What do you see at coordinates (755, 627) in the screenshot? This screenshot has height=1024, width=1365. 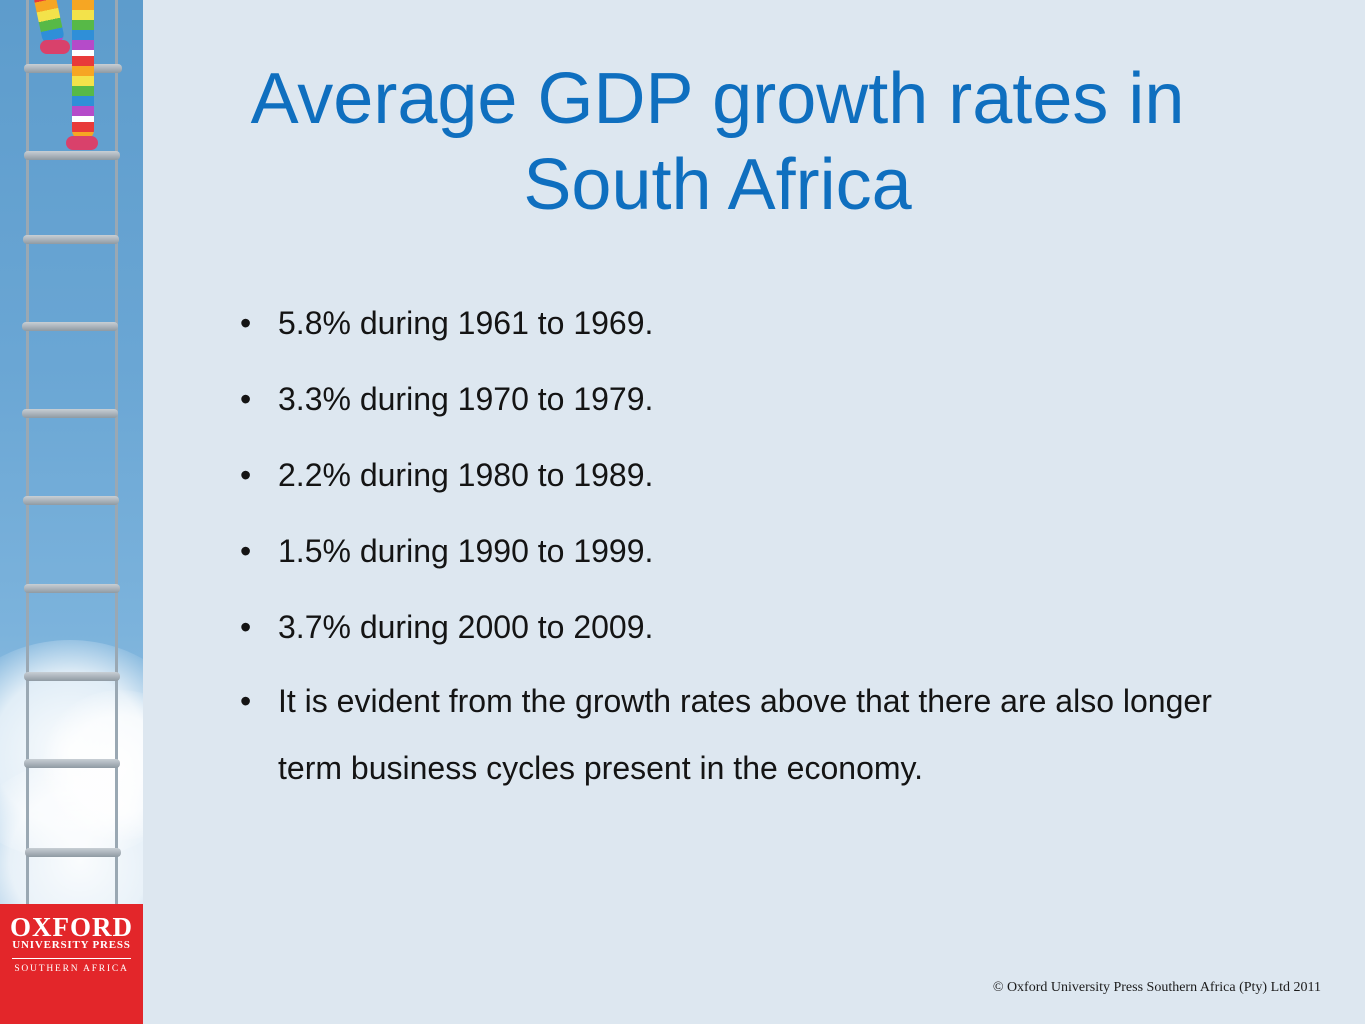 I see `bullet-item: • 3.7% during 2000 to 2009.` at bounding box center [755, 627].